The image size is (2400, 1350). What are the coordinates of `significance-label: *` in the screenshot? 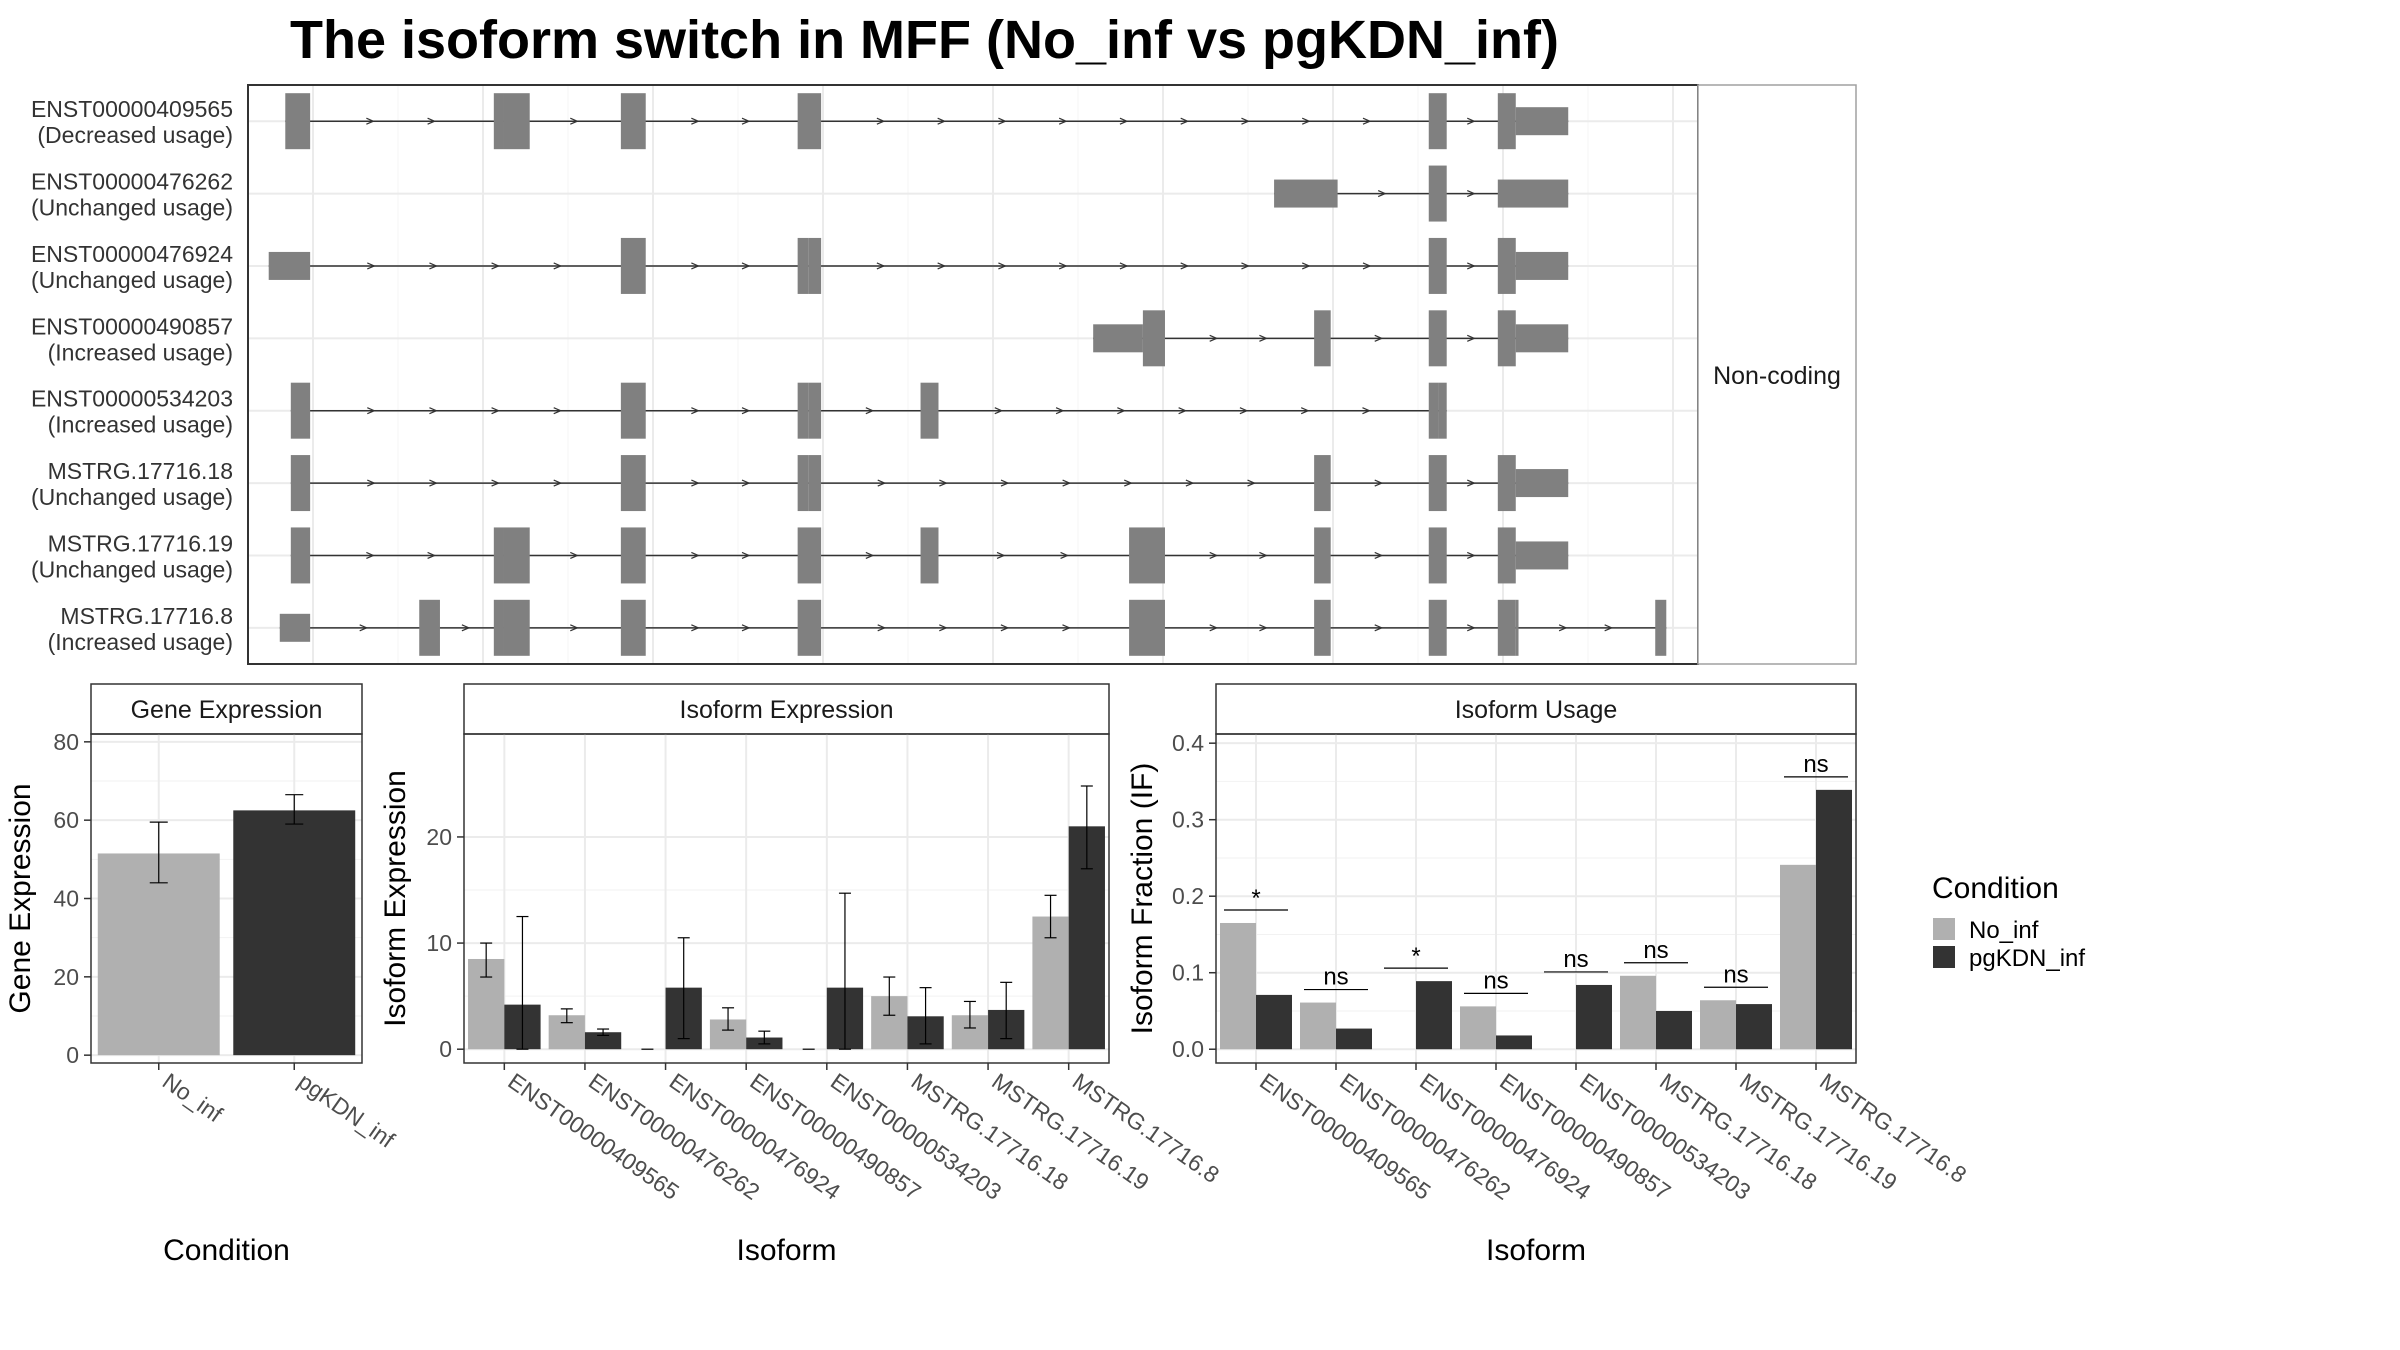 It's located at (1255, 898).